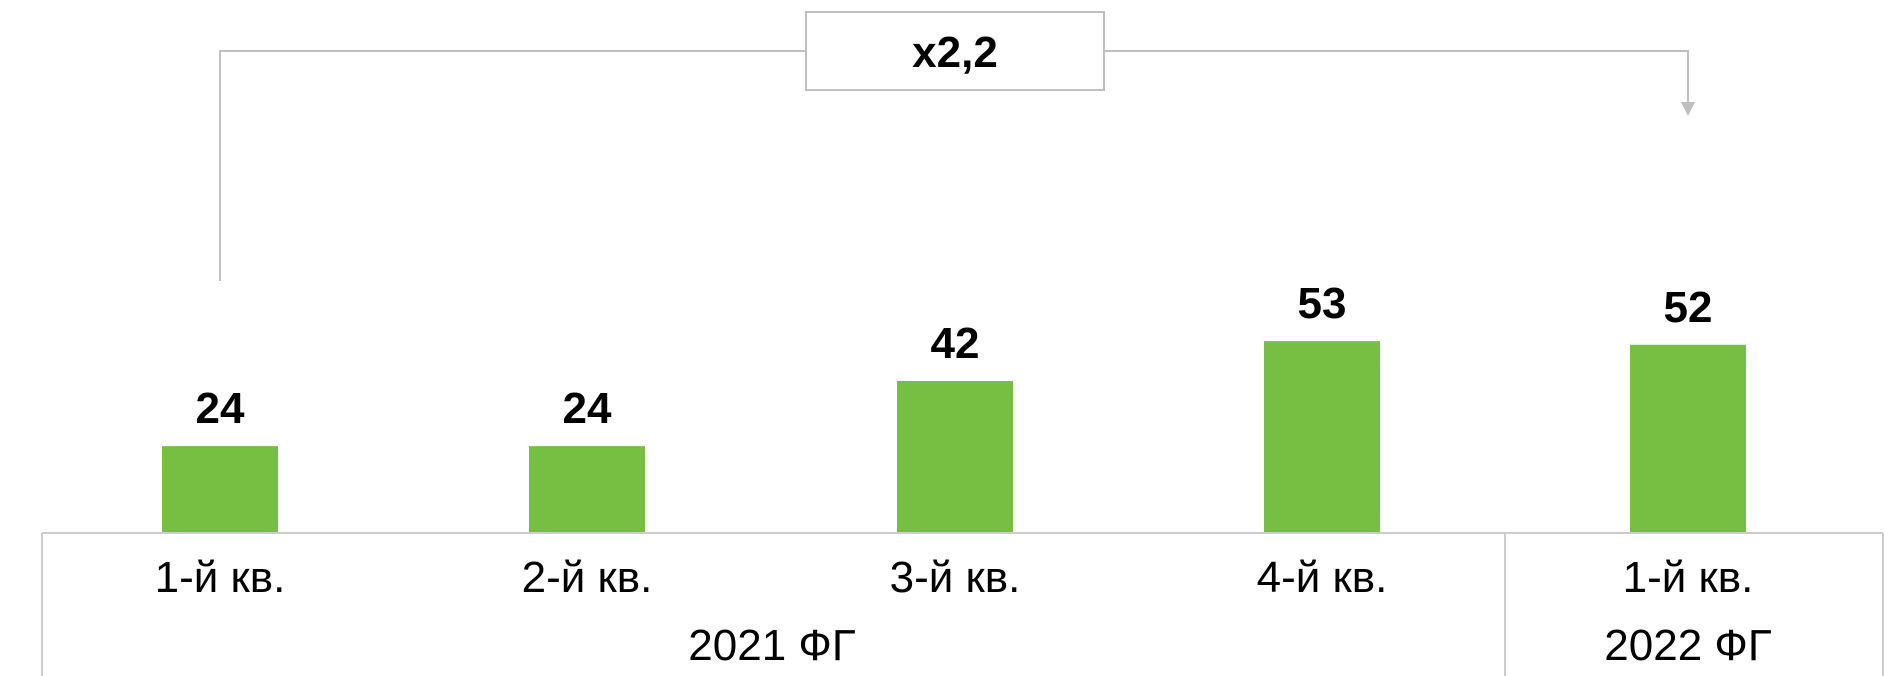 The image size is (1885, 676). Describe the element at coordinates (220, 408) in the screenshot. I see `value-label-1: 24` at that location.